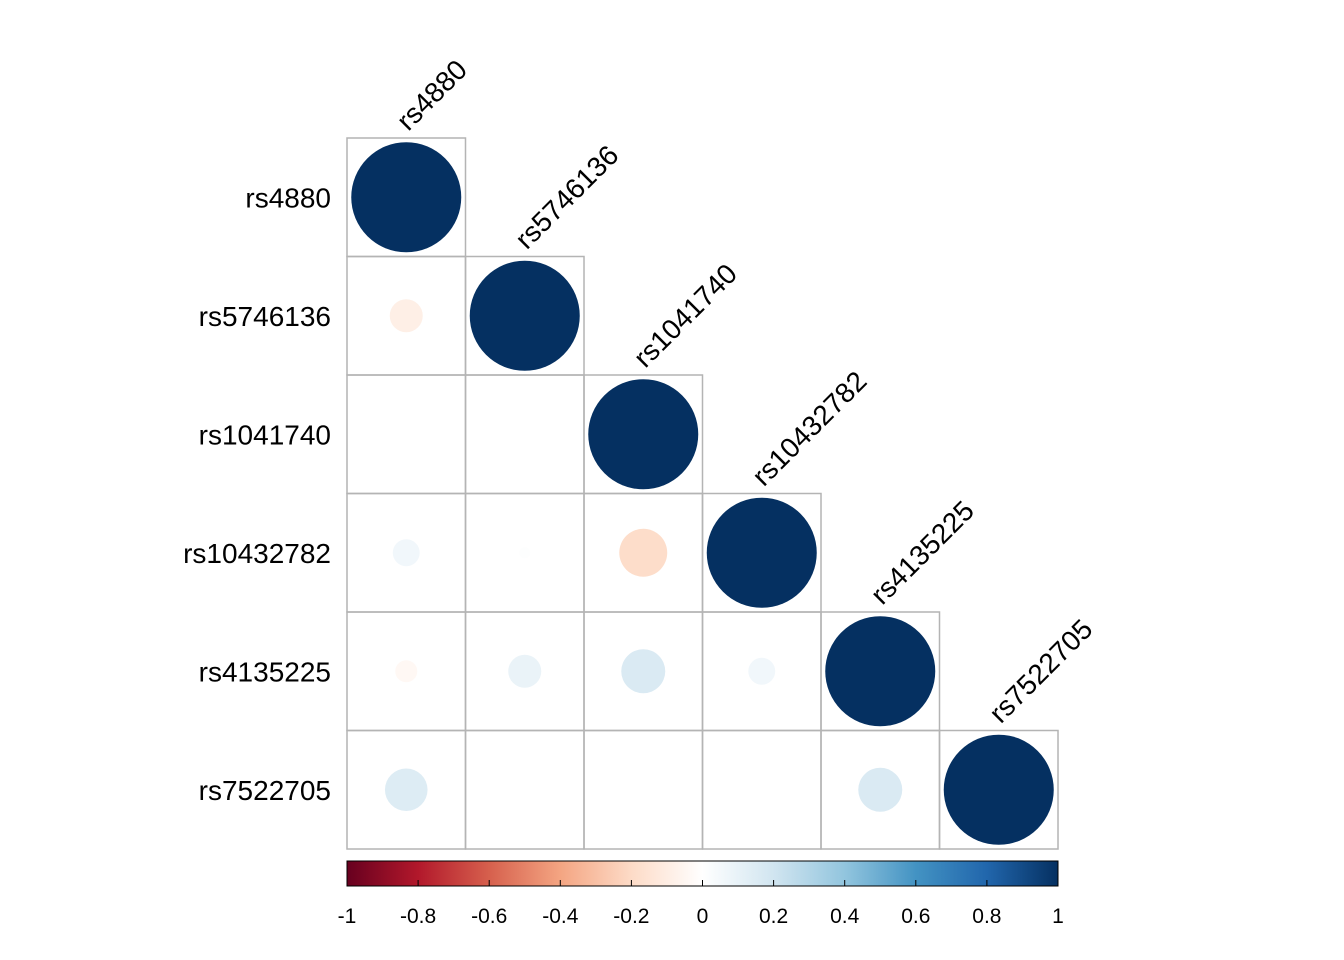 The image size is (1344, 960). Describe the element at coordinates (915, 916) in the screenshot. I see `colorbar-tick-label: 0.6` at that location.